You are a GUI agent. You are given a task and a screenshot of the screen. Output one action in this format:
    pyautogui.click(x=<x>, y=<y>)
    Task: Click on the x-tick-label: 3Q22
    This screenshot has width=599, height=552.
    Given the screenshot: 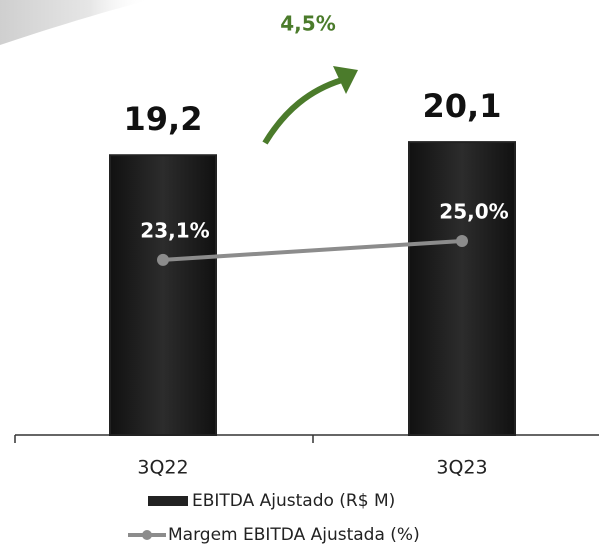 What is the action you would take?
    pyautogui.click(x=162, y=468)
    